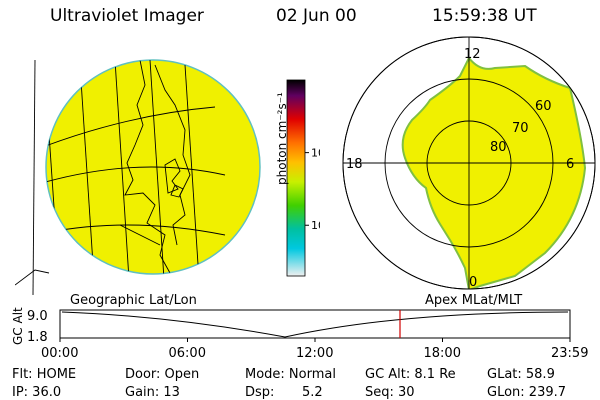 The height and width of the screenshot is (400, 600). Describe the element at coordinates (520, 128) in the screenshot. I see `mlat-label-70: 70` at that location.